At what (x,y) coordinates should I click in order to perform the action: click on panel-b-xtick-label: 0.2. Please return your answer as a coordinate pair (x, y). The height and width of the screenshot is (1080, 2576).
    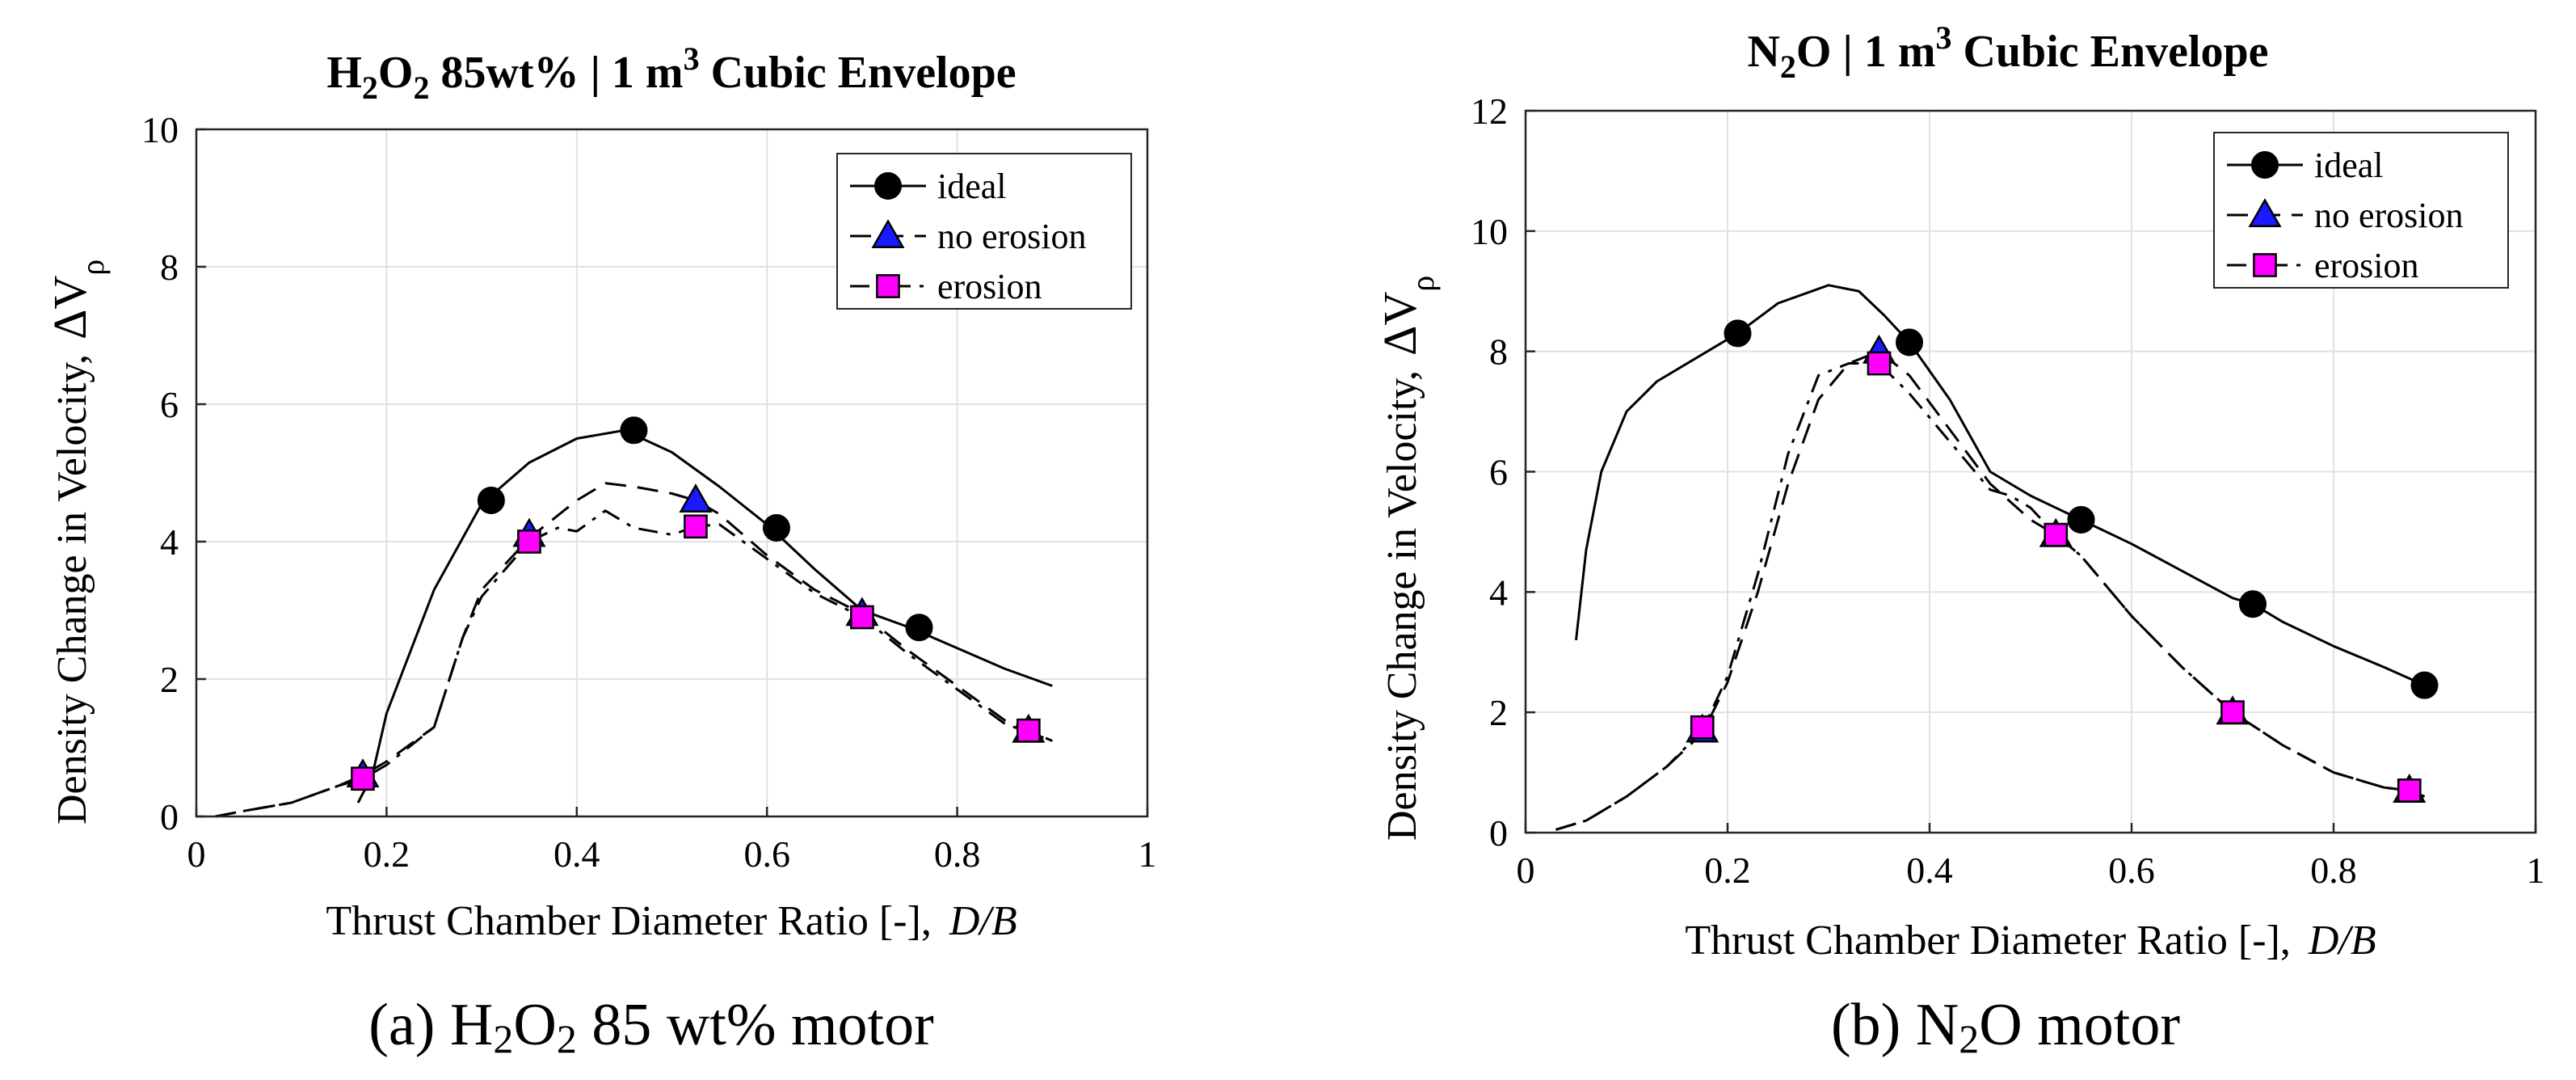
    Looking at the image, I should click on (1727, 870).